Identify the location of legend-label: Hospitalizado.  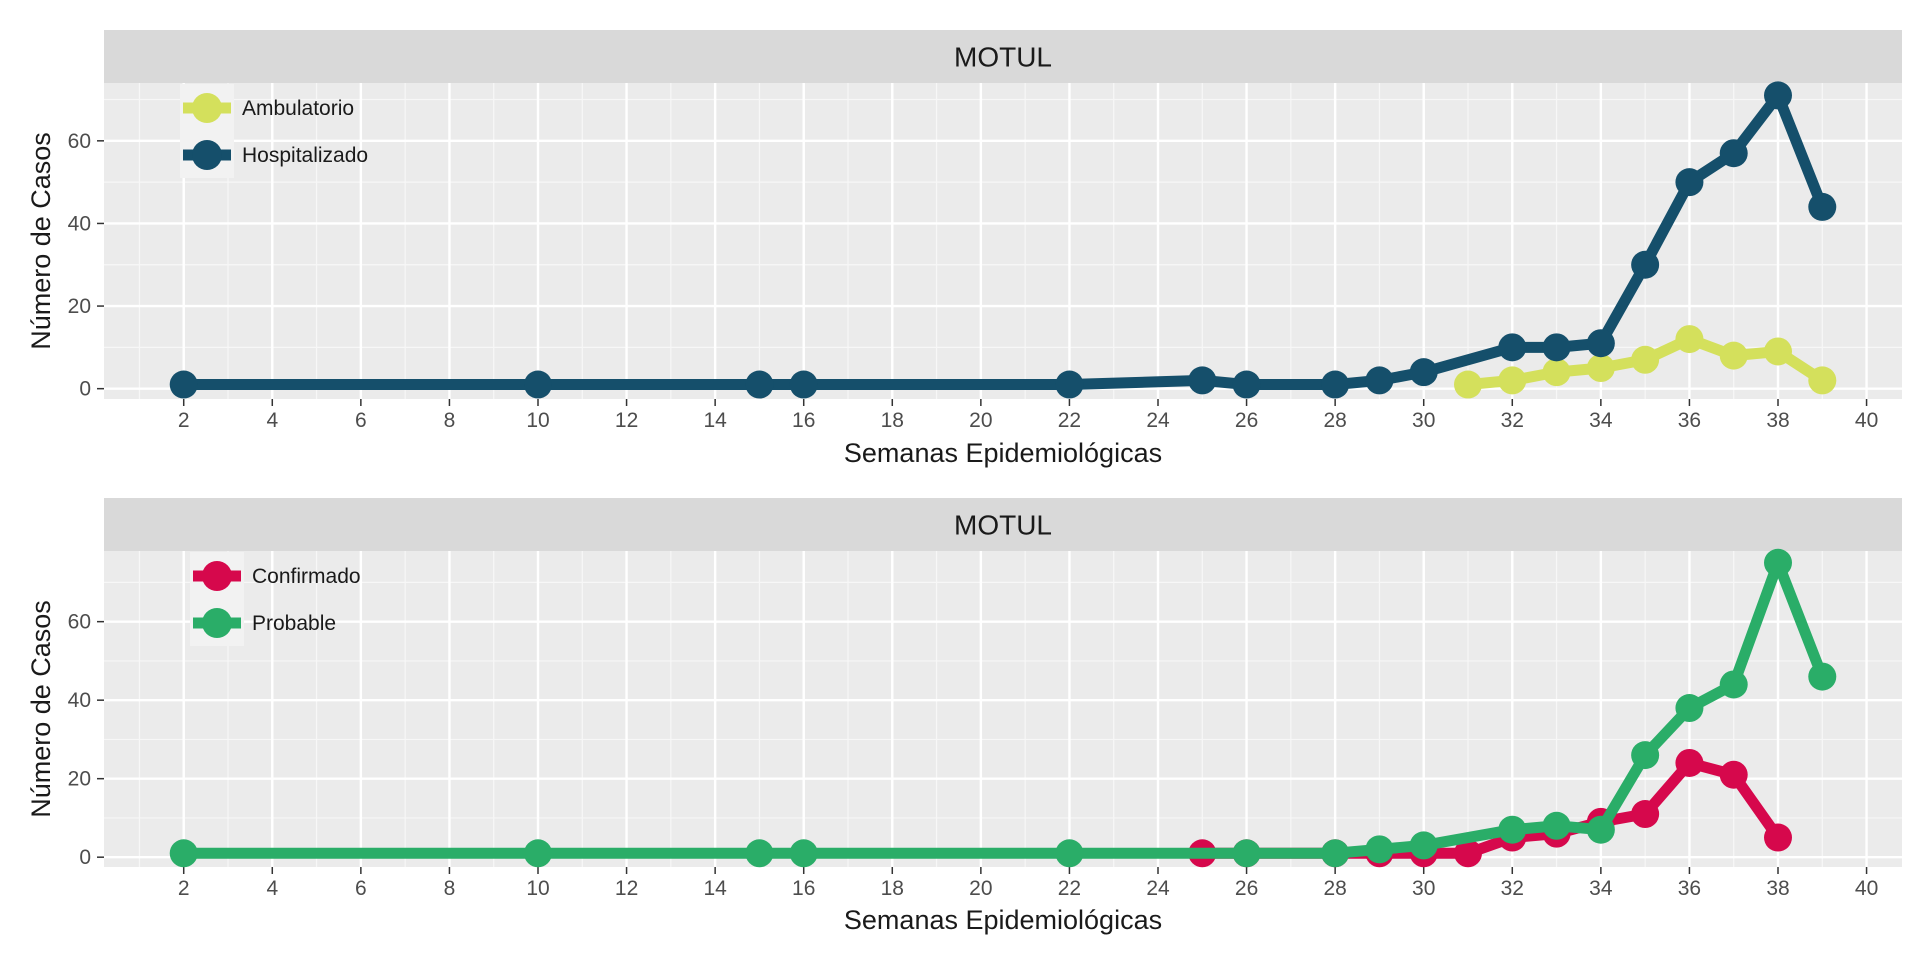
(305, 155).